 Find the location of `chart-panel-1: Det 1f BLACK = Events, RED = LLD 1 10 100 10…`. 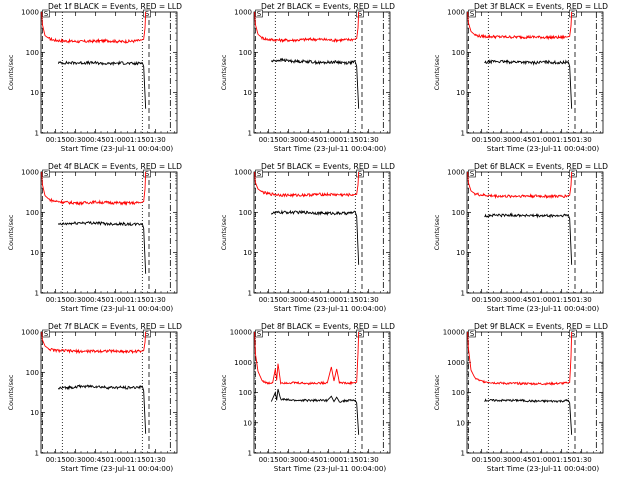

chart-panel-1: Det 1f BLACK = Events, RED = LLD 1 10 100 10… is located at coordinates (94, 77).